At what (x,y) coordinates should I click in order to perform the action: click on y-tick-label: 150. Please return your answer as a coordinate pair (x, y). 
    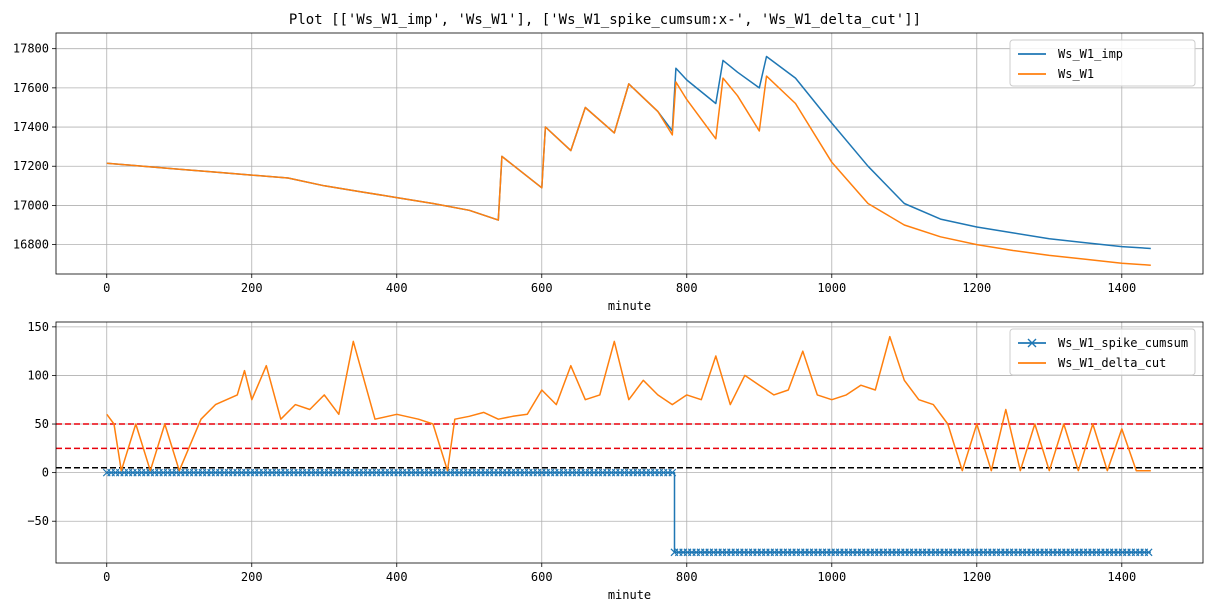
    Looking at the image, I should click on (38, 327).